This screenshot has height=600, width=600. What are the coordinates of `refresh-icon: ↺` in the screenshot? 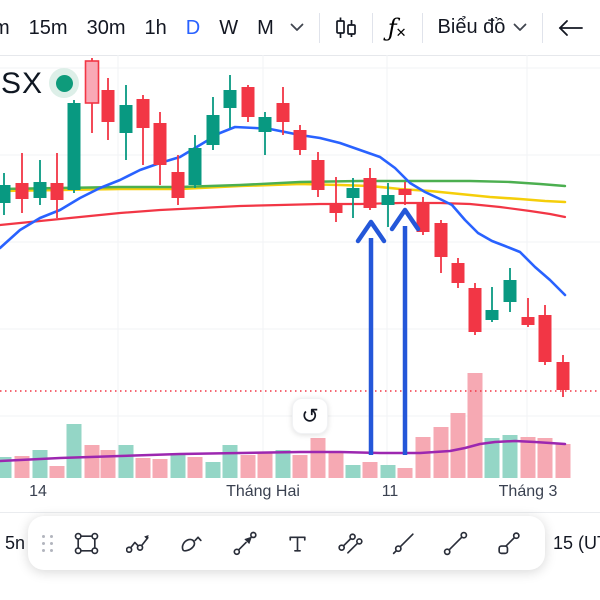 It's located at (310, 416).